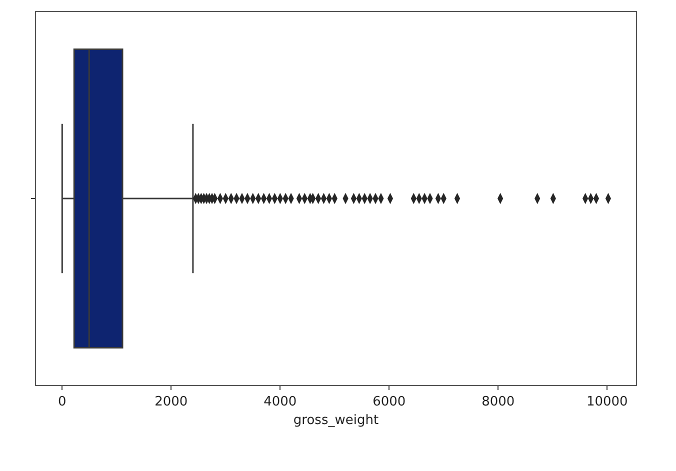 This screenshot has width=676, height=471. What do you see at coordinates (280, 402) in the screenshot?
I see `x-tick-label: 4000` at bounding box center [280, 402].